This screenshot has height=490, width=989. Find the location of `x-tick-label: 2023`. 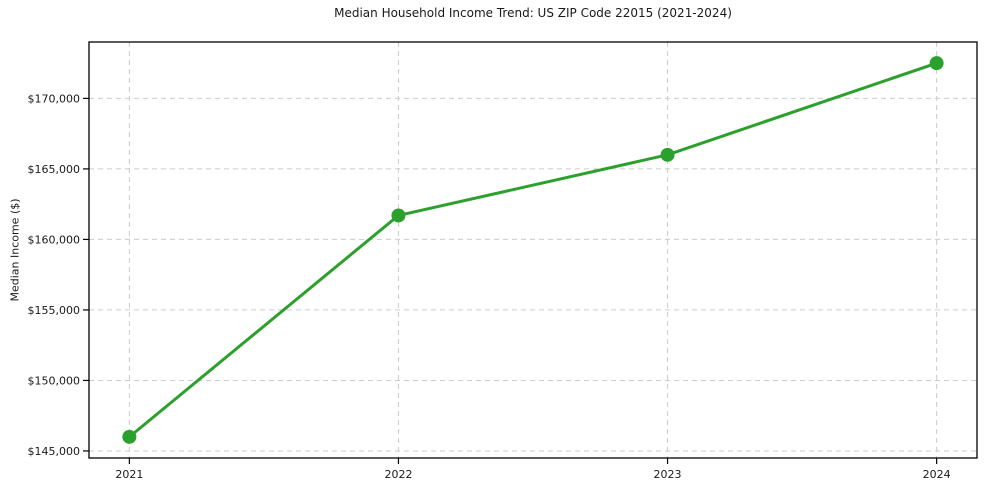

x-tick-label: 2023 is located at coordinates (668, 474).